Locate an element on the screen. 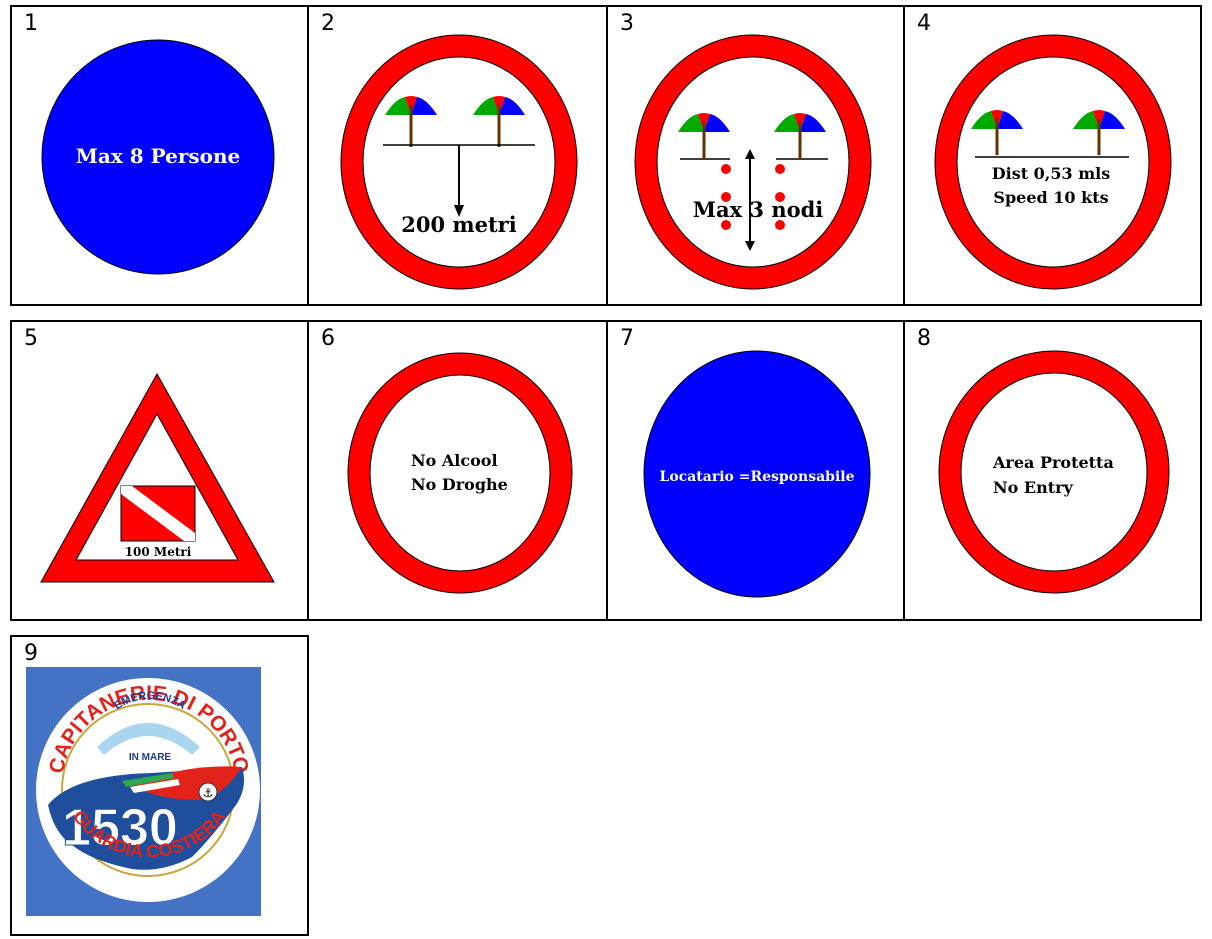 Image resolution: width=1212 pixels, height=939 pixels. sign-cell-3: 3 Max 3 nodi is located at coordinates (755, 155).